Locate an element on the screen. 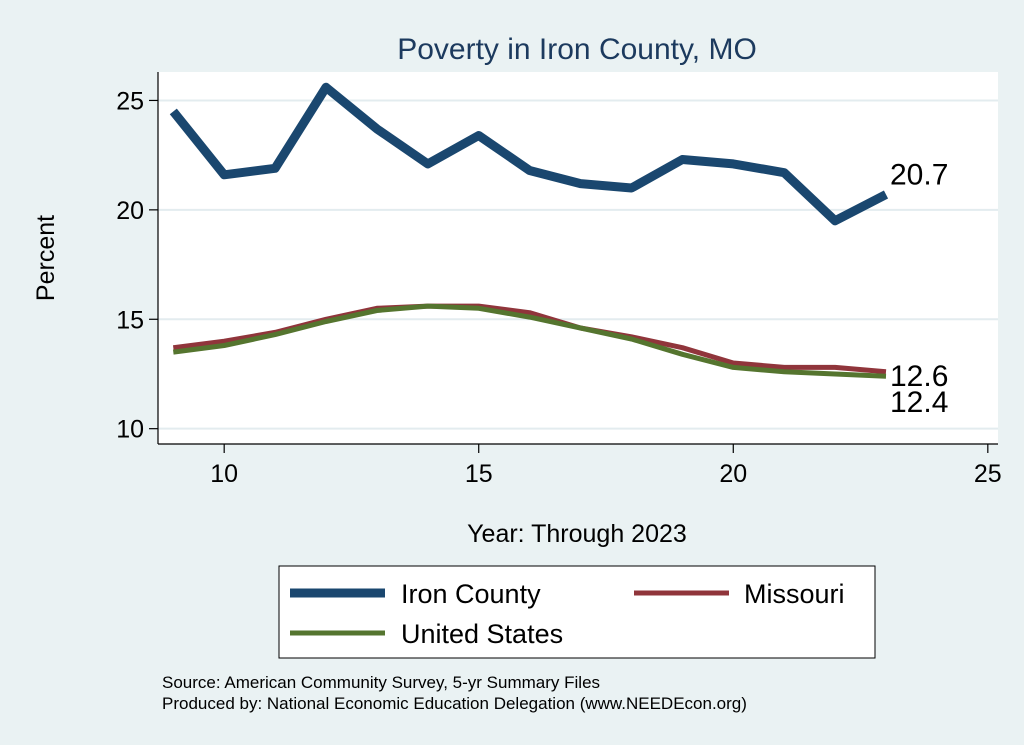  chart-title: Poverty in Iron County, MO is located at coordinates (577, 49).